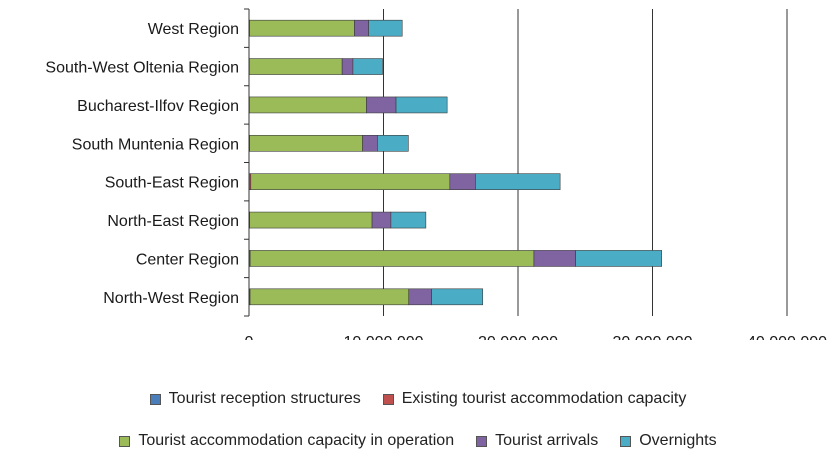 Image resolution: width=836 pixels, height=452 pixels. Describe the element at coordinates (383, 337) in the screenshot. I see `x-tick-label: 10,000,000` at that location.